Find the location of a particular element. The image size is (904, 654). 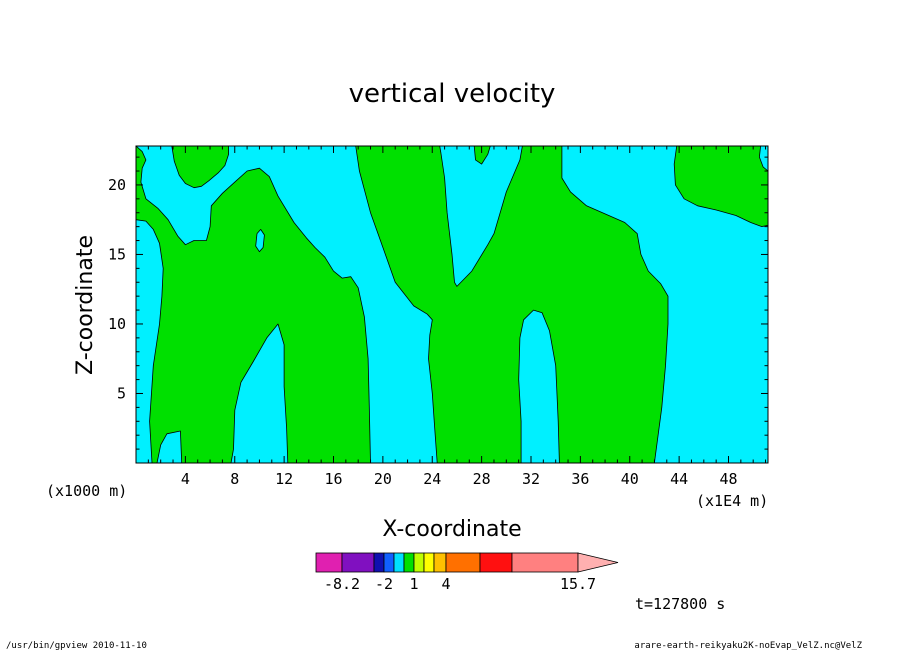

x-tick-label: 48 is located at coordinates (728, 479).